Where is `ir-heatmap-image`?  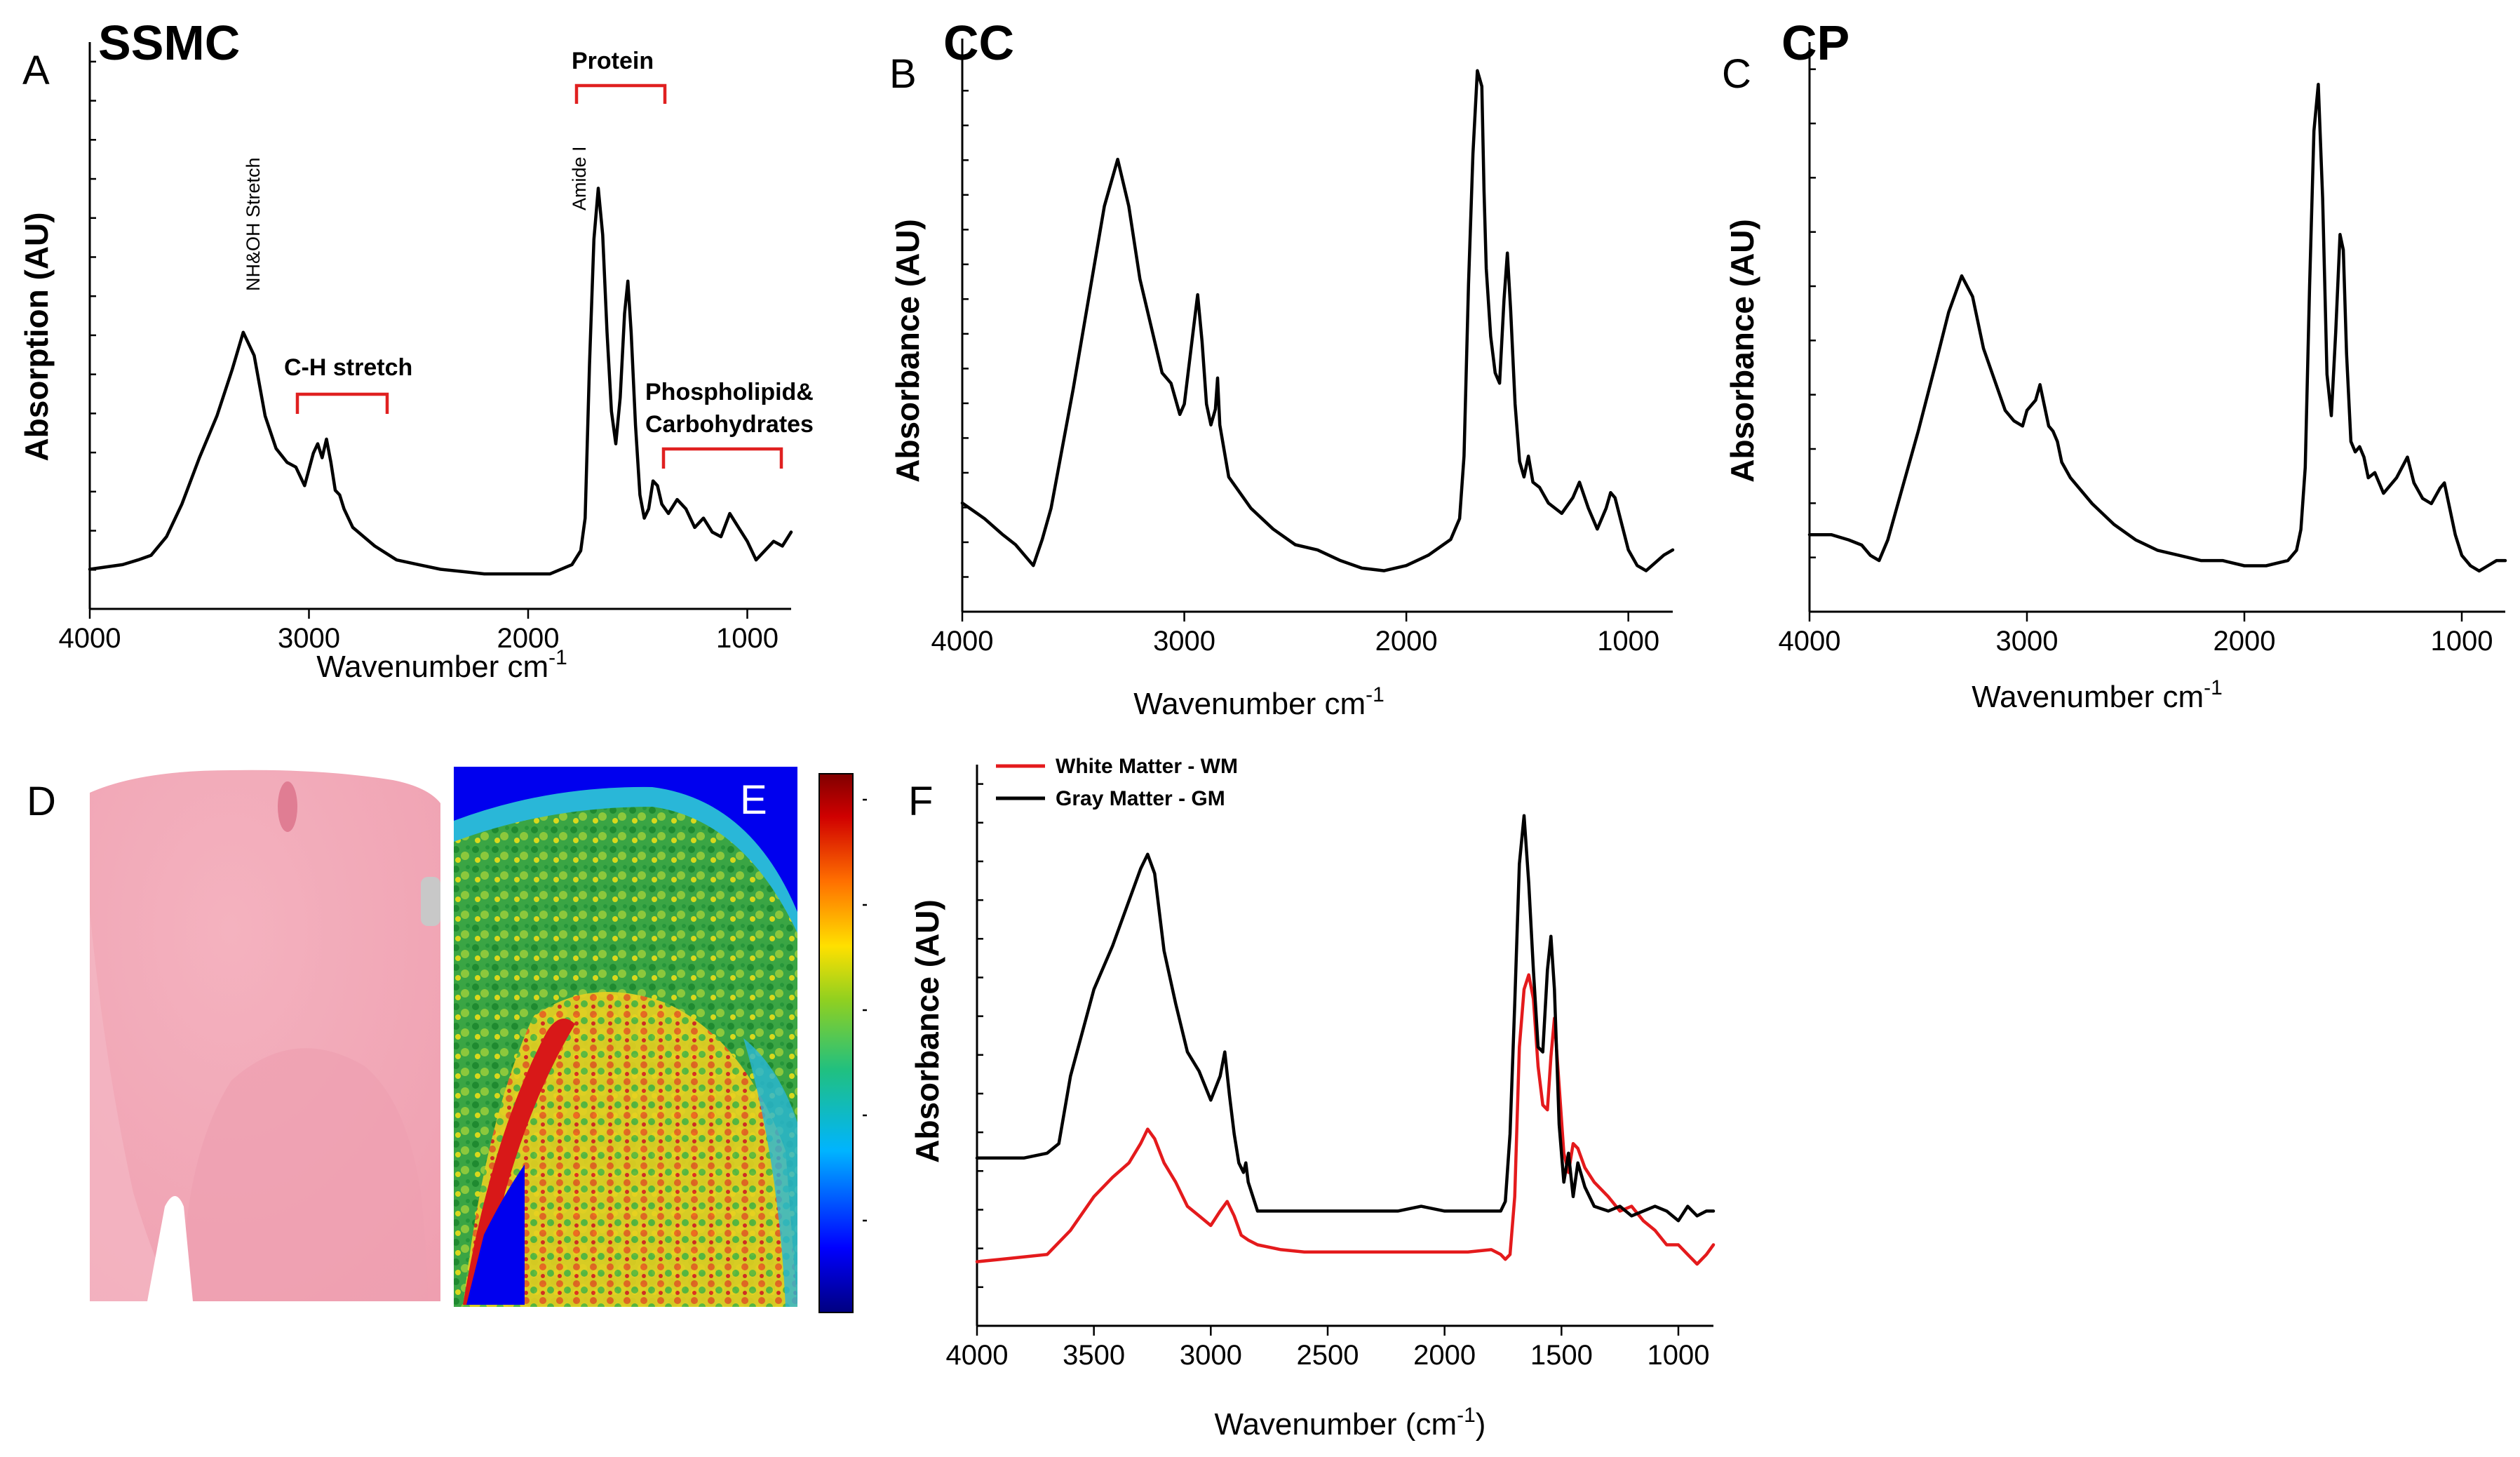 ir-heatmap-image is located at coordinates (625, 1037).